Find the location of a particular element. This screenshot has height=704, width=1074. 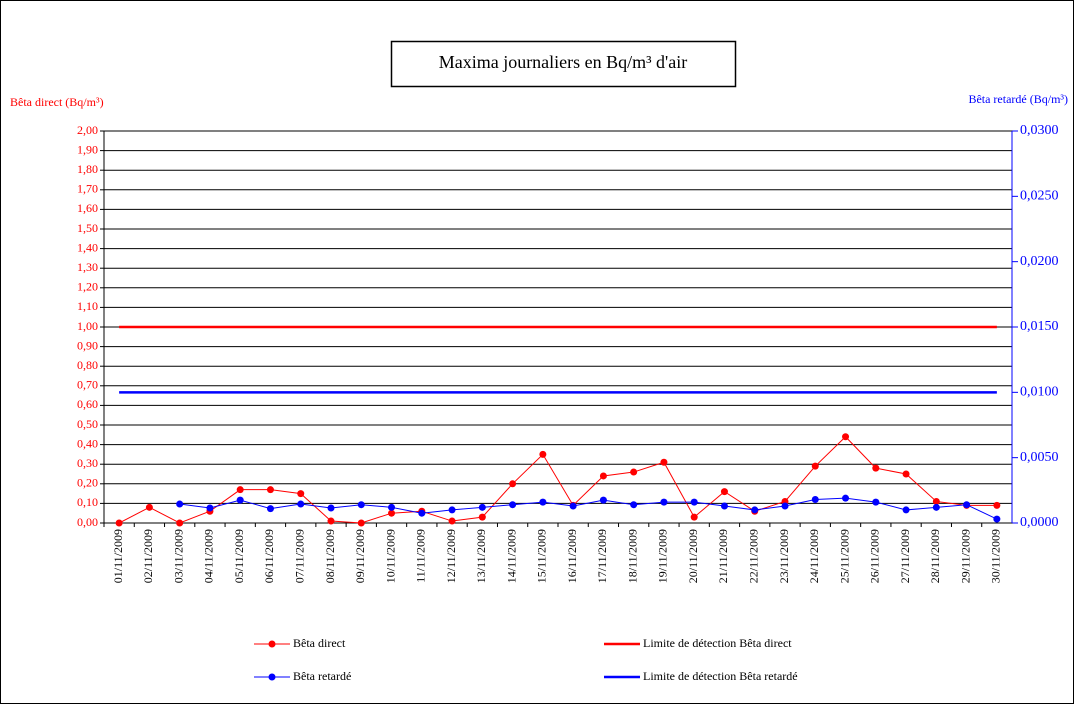

y-tick-label: 1,80 is located at coordinates (87, 169).